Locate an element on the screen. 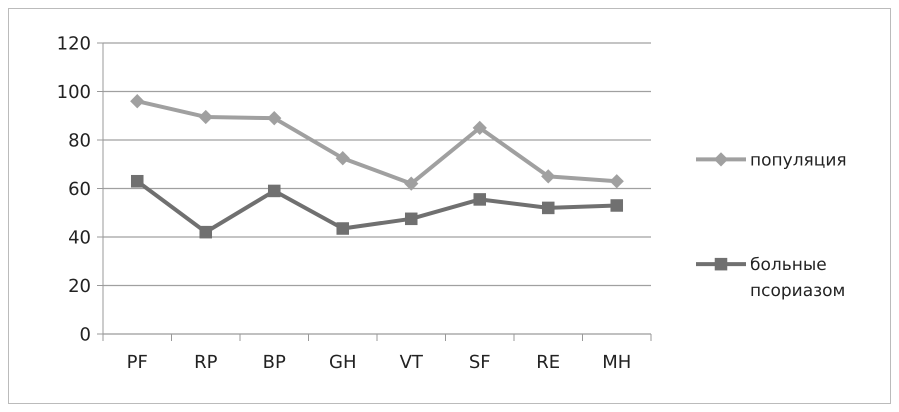 The width and height of the screenshot is (899, 412). y-tick-label: 40 is located at coordinates (79, 237).